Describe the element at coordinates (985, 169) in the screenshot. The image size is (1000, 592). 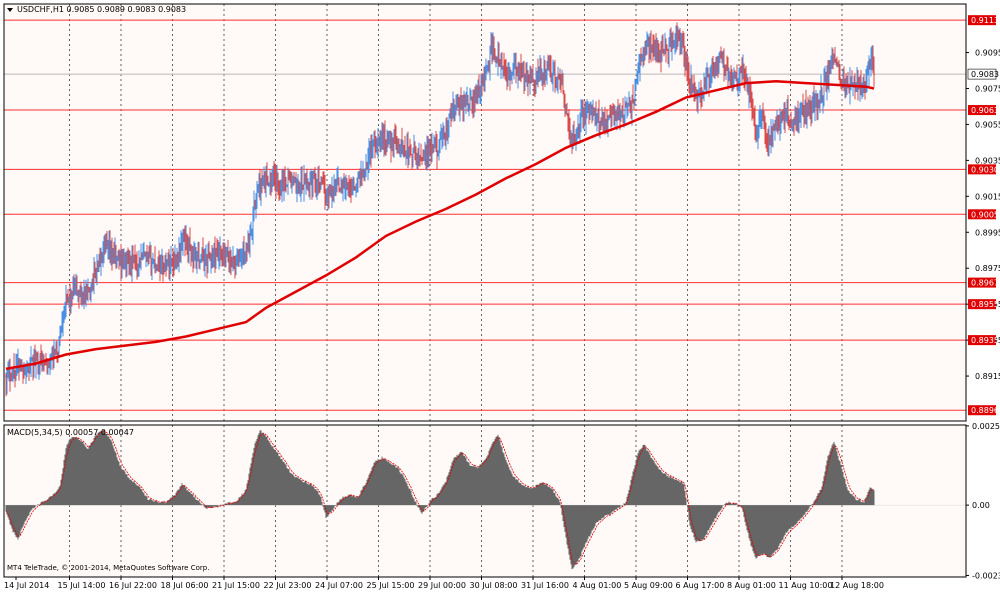
I see `level-tag-label: 0.9030` at that location.